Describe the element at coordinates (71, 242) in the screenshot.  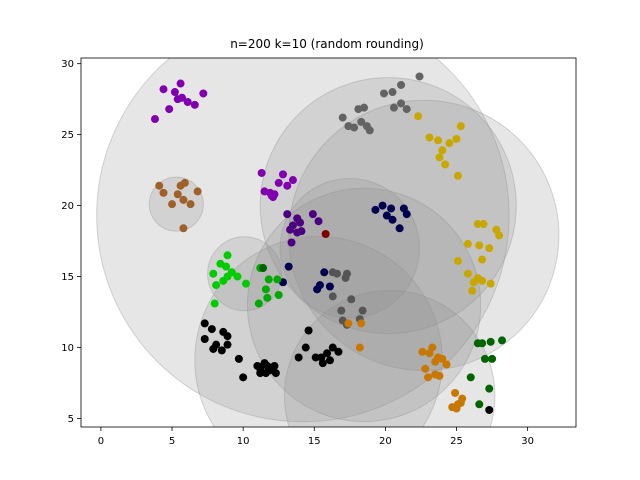
I see `y-axis: 5 10 15 20 25 30` at that location.